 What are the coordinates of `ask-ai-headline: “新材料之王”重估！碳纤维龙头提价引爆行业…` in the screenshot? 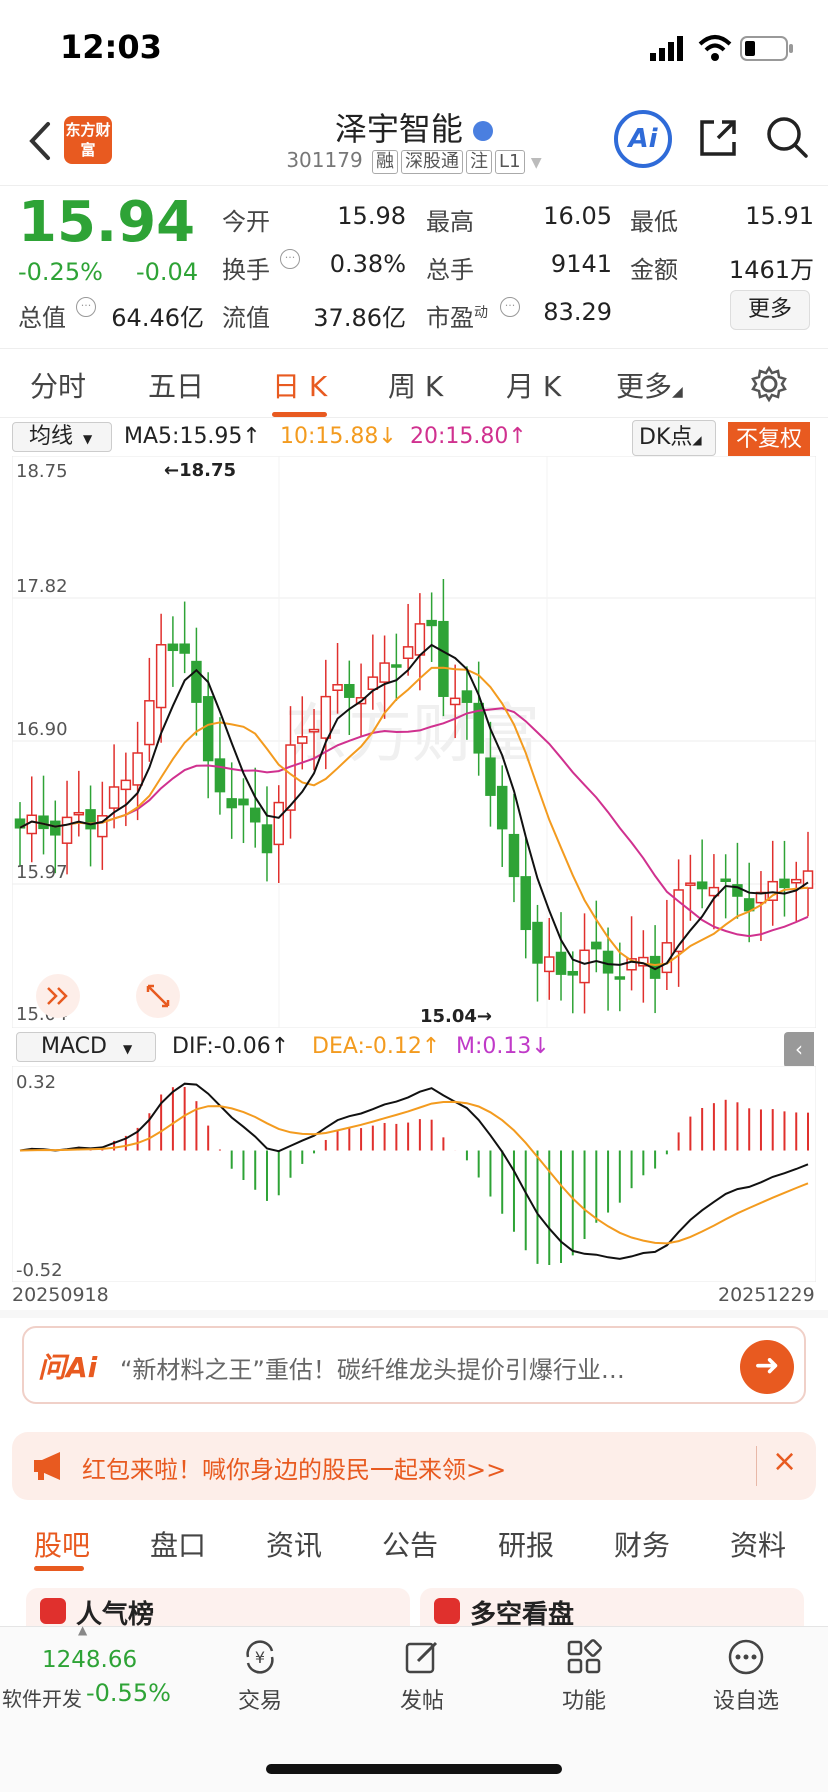 It's located at (372, 1370).